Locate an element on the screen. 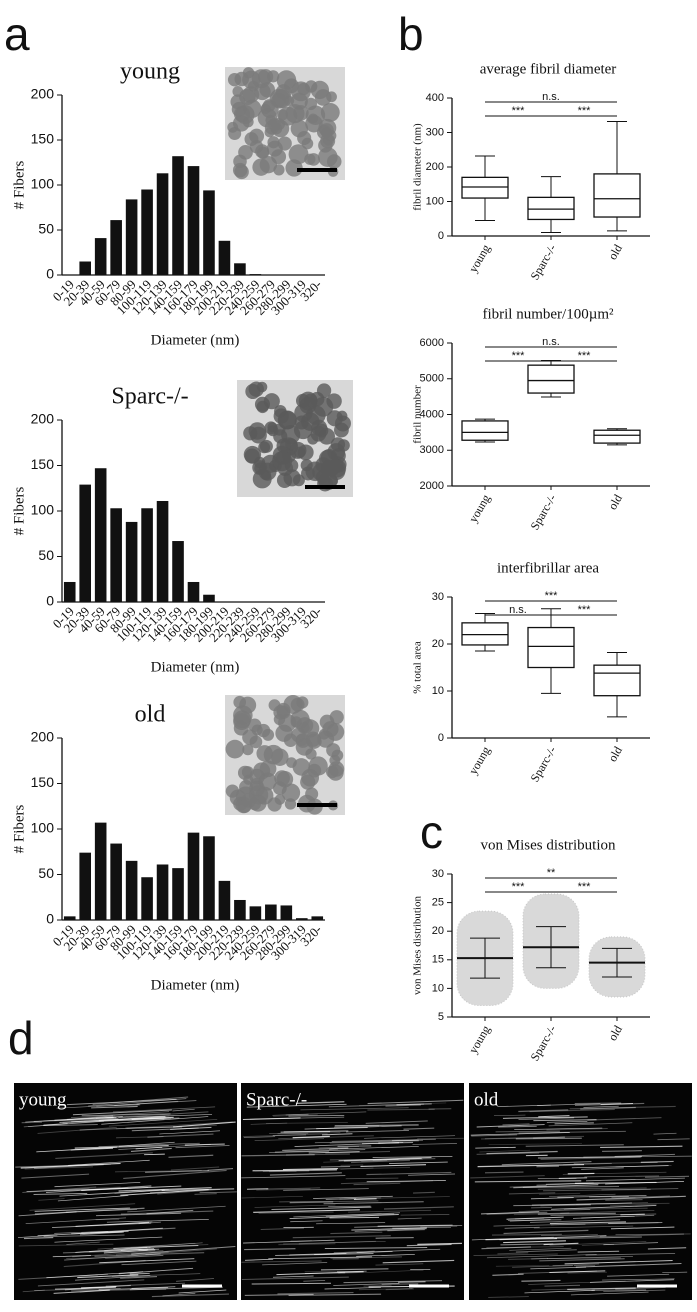 This screenshot has width=697, height=1312. y-tick-label: 30 is located at coordinates (438, 874).